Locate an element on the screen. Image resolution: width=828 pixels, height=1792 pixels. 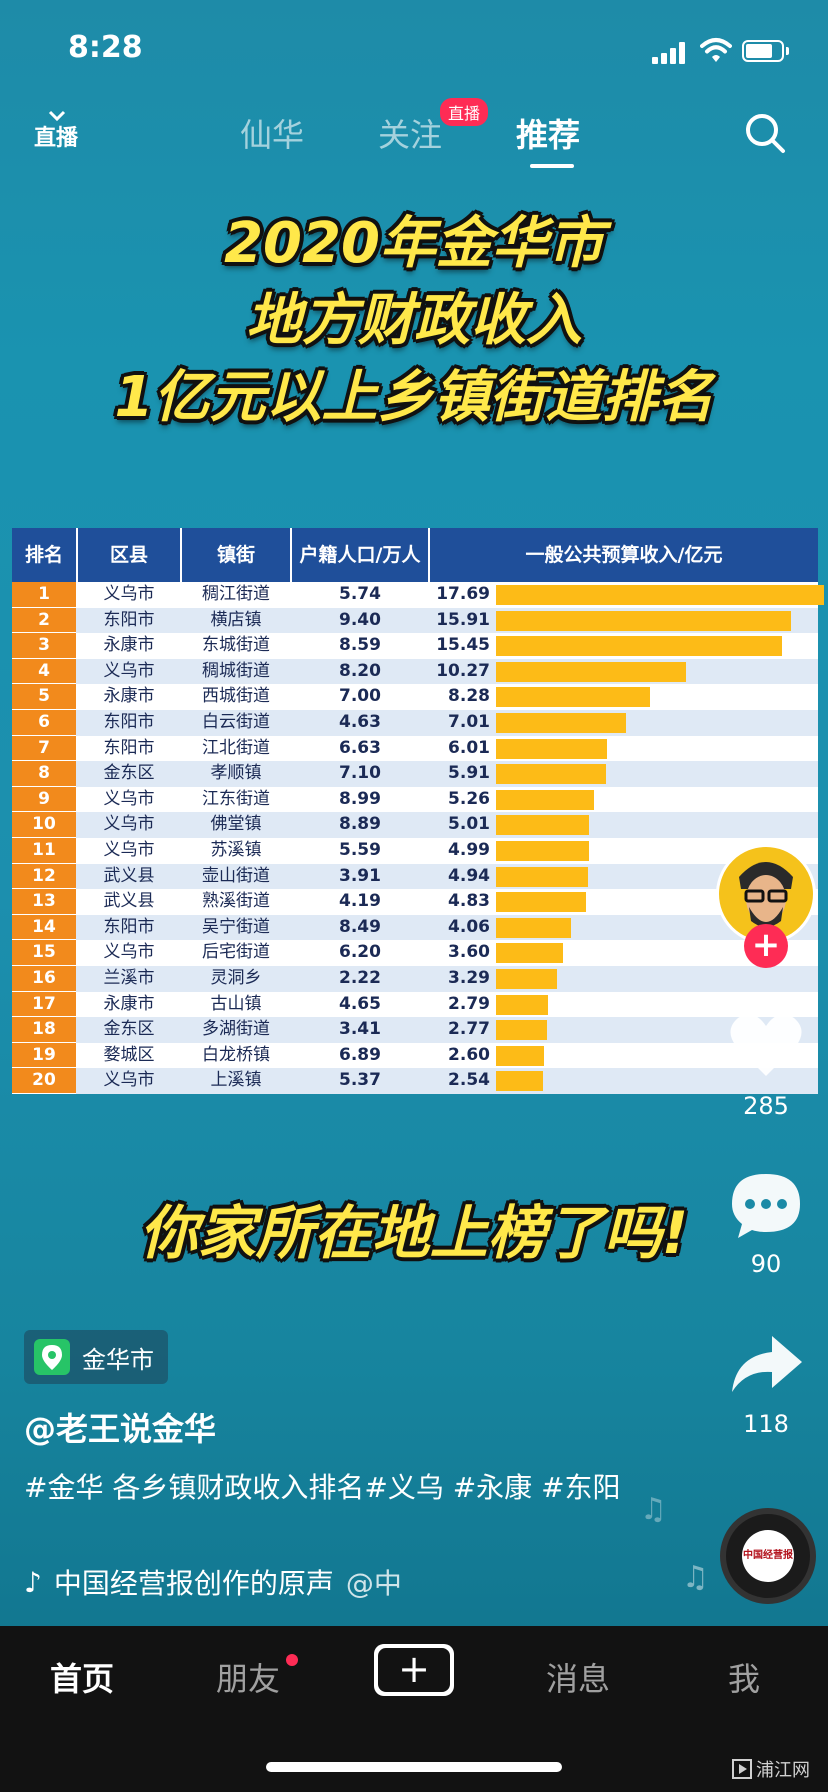
play-logo-icon is located at coordinates (742, 1769).